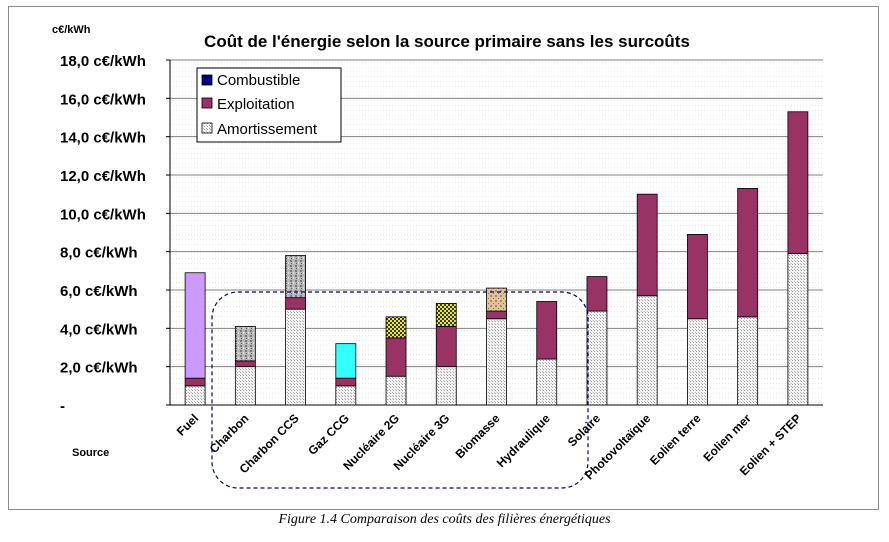 The width and height of the screenshot is (889, 542). What do you see at coordinates (99, 291) in the screenshot?
I see `y-tick-label: 6,0 c€/kWh` at bounding box center [99, 291].